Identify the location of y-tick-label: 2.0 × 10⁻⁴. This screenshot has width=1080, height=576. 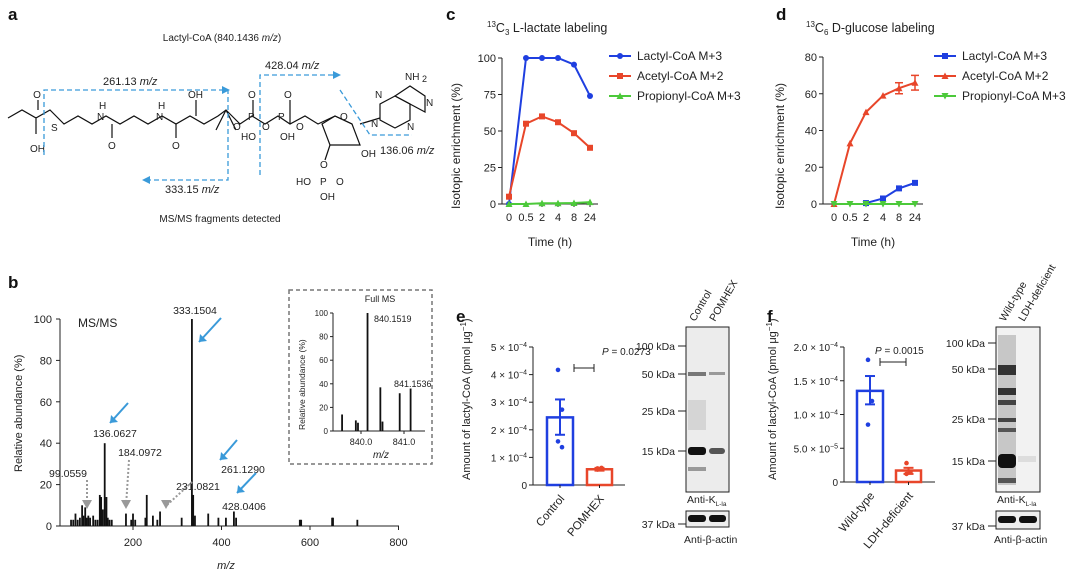
(816, 348).